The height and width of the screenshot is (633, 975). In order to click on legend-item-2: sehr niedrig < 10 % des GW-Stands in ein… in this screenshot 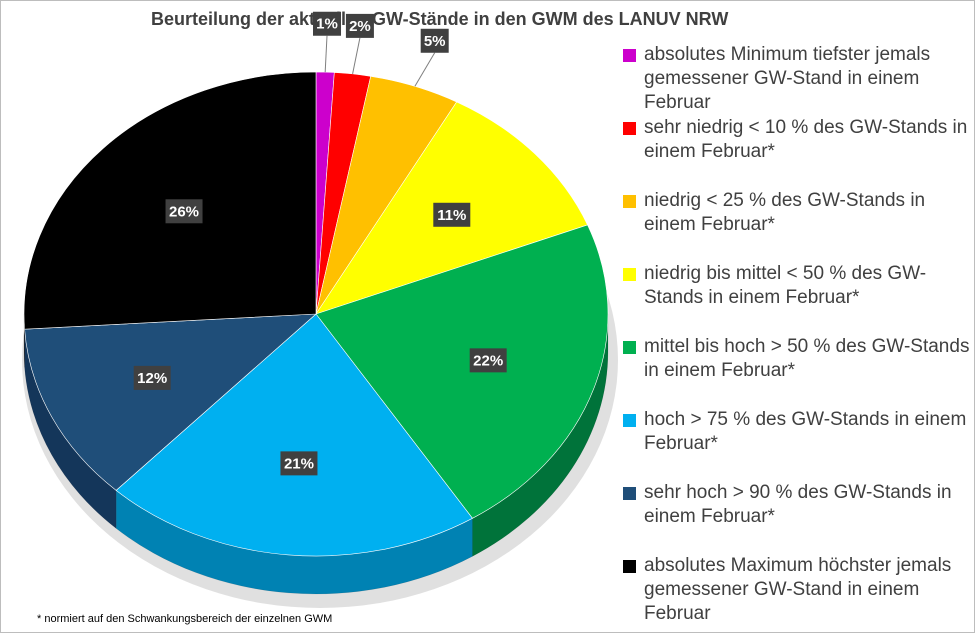, I will do `click(798, 140)`.